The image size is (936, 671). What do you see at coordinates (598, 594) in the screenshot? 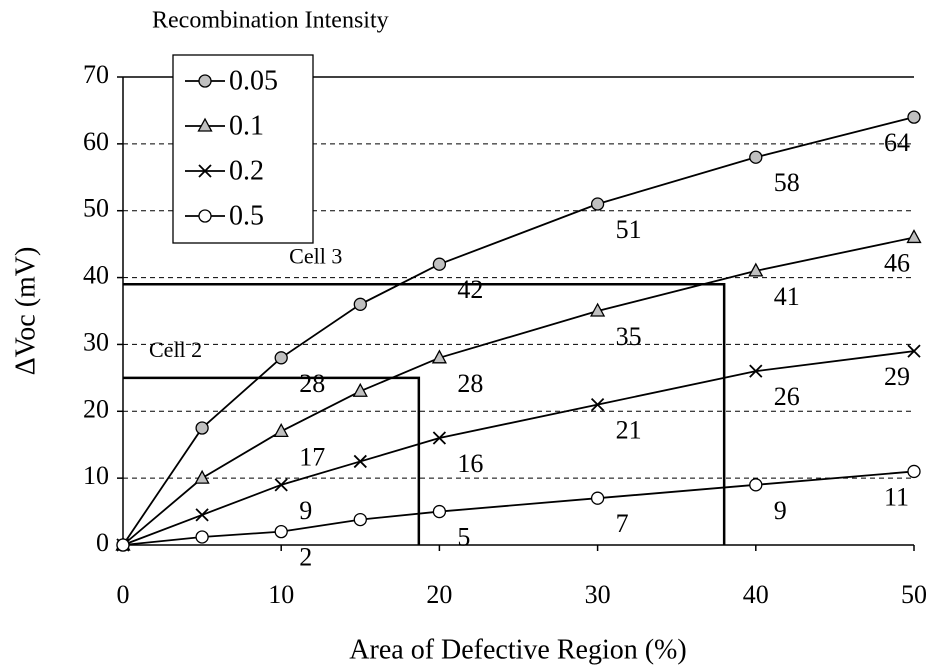
I see `x-tick-label: 30` at bounding box center [598, 594].